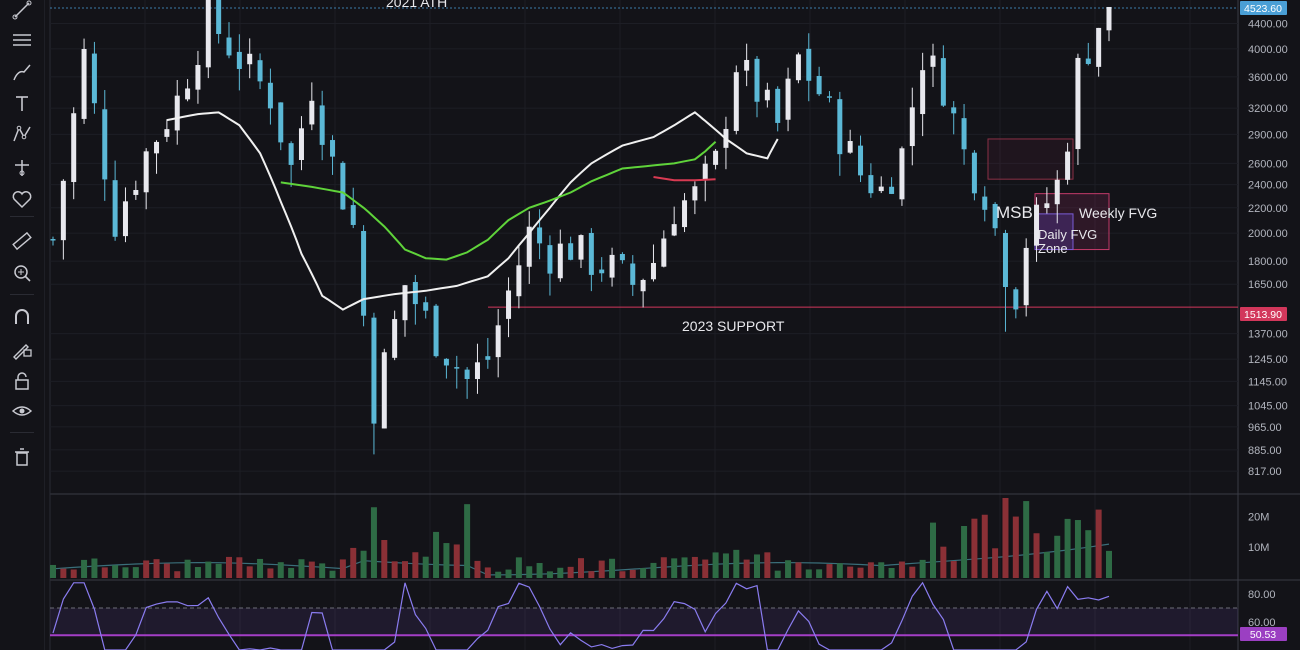 Image resolution: width=1300 pixels, height=650 pixels. What do you see at coordinates (1263, 314) in the screenshot?
I see `support-price-tag` at bounding box center [1263, 314].